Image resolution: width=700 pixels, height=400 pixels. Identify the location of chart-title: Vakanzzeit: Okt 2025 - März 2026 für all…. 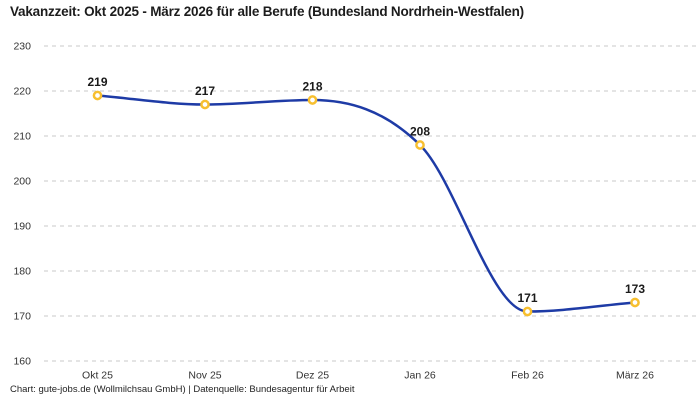
(267, 11).